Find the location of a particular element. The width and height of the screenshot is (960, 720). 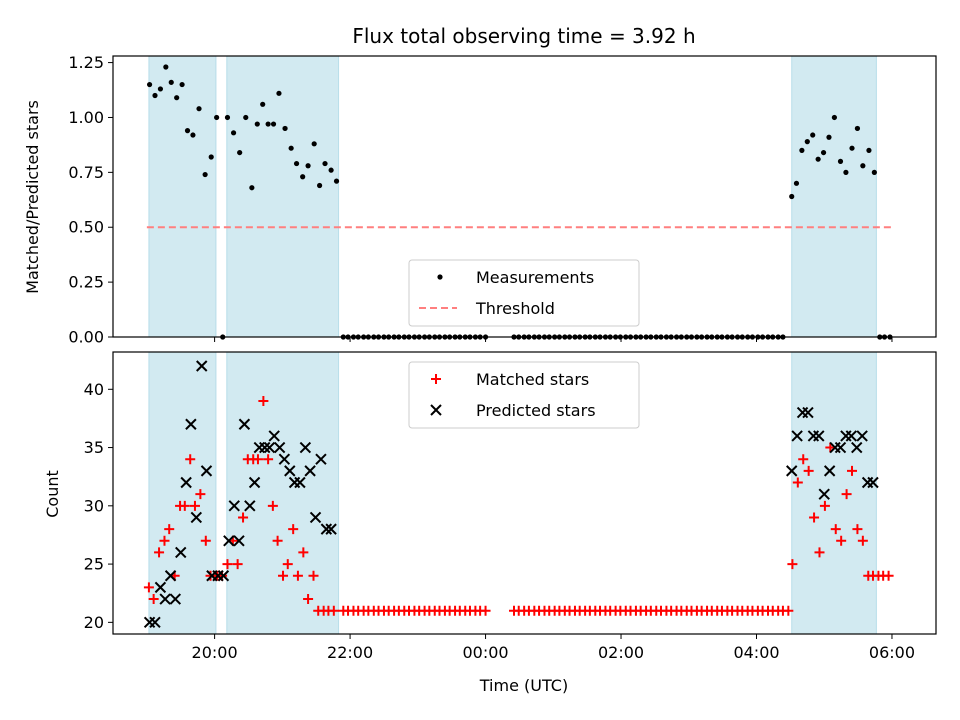

legend-marker-predicted is located at coordinates (436, 410).